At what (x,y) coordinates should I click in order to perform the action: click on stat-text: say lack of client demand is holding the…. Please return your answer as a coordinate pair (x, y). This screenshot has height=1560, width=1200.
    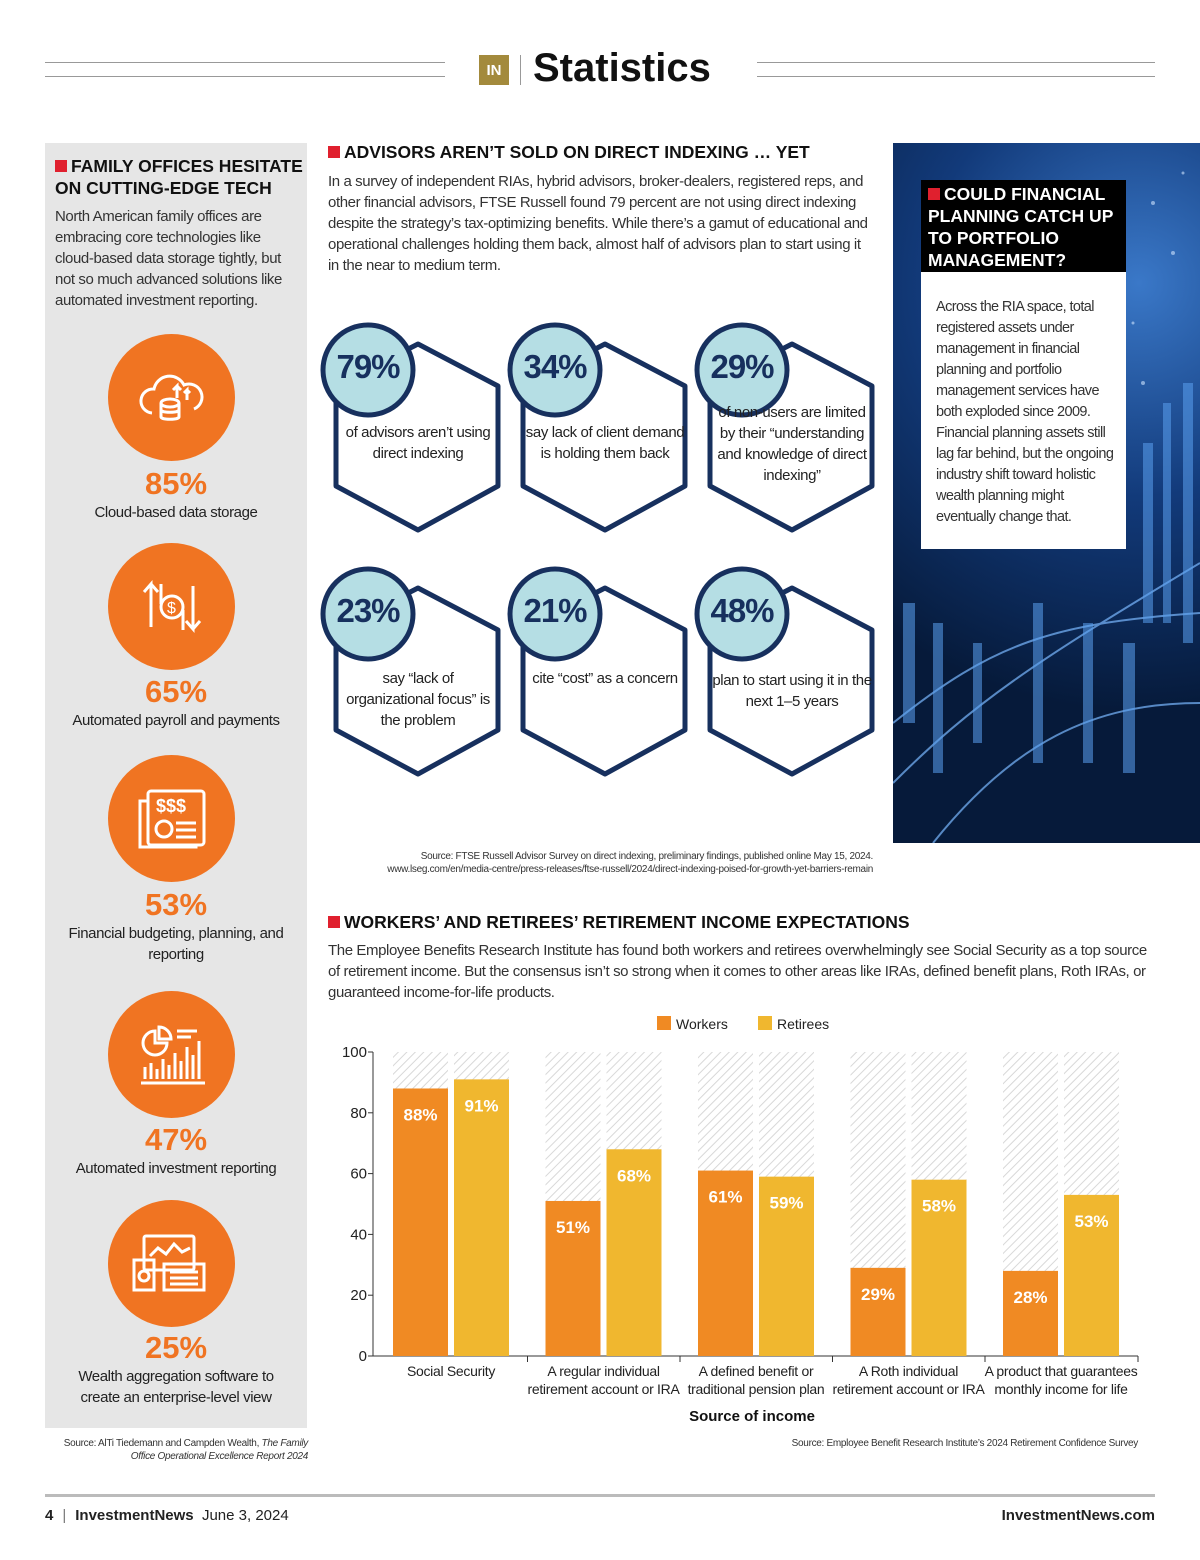
    Looking at the image, I should click on (605, 443).